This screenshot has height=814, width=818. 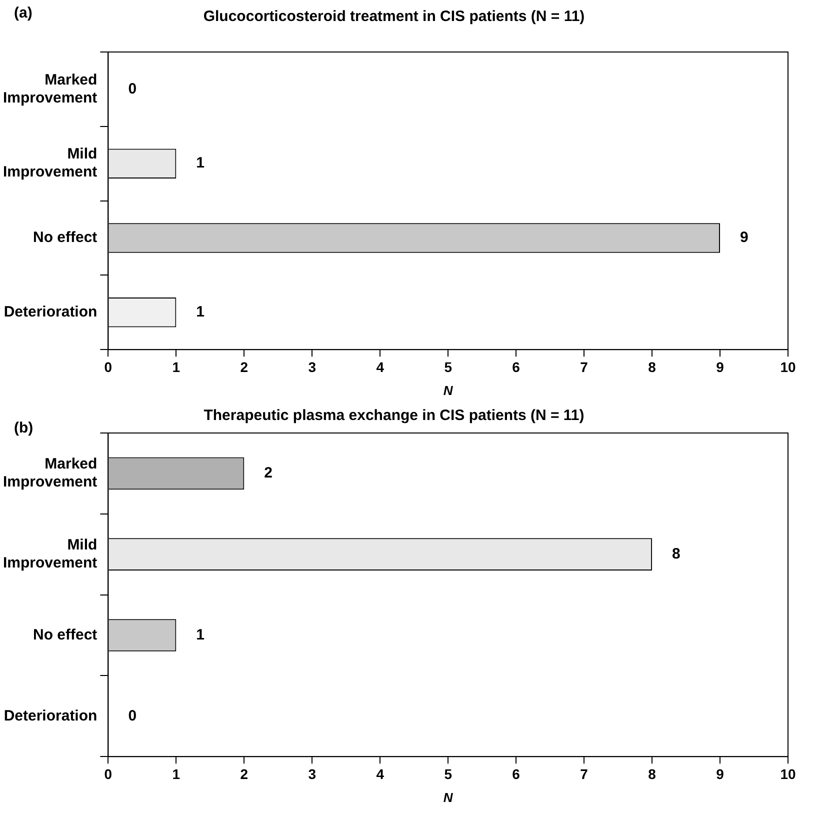 I want to click on text: (a), so click(x=23, y=13).